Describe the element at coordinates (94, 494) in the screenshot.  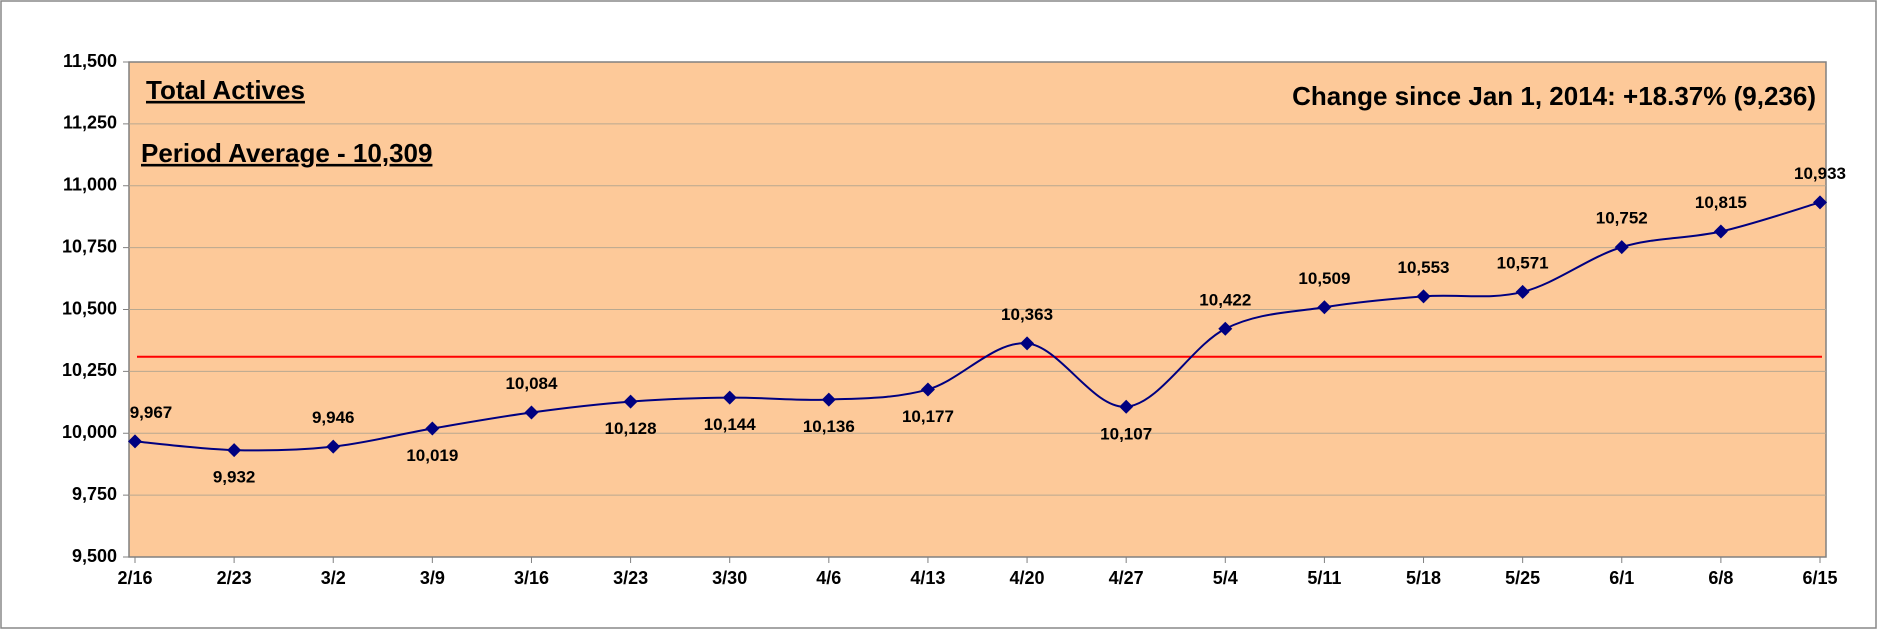
I see `y-tick-label: 9,750` at that location.